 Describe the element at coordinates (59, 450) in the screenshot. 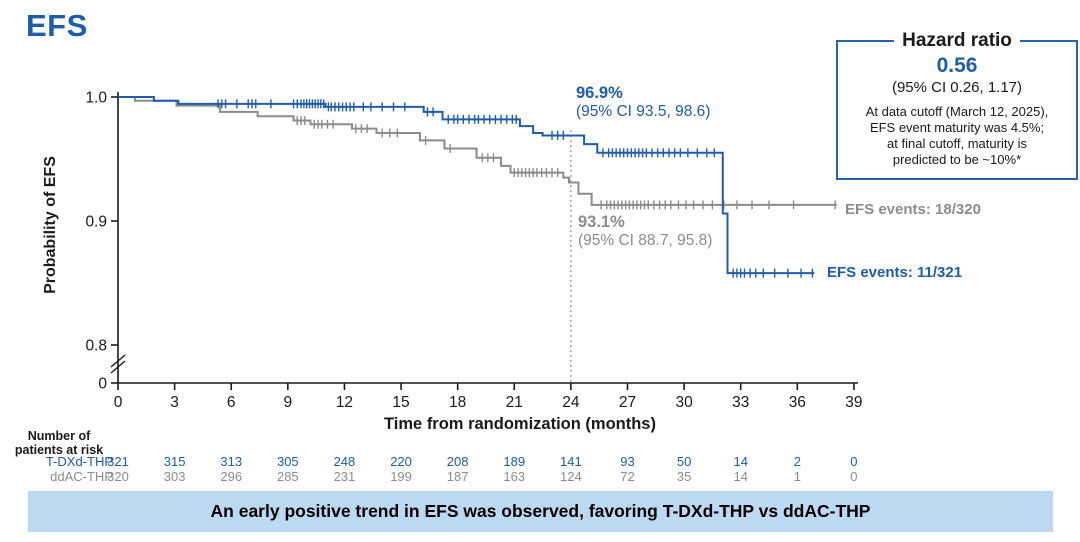

I see `risk-table-header-line: patients at risk` at that location.